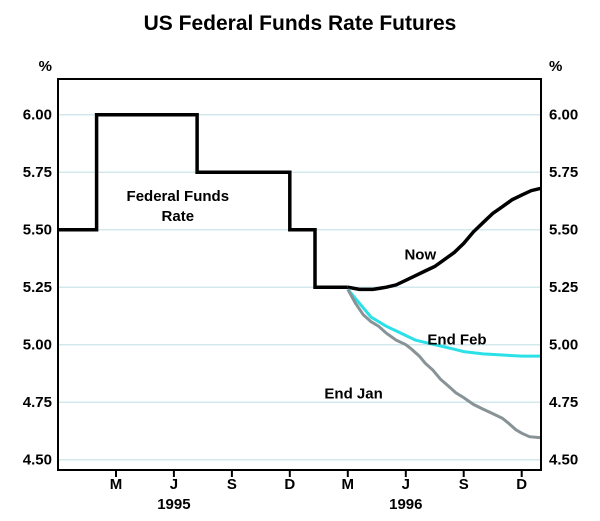 This screenshot has height=521, width=600. I want to click on year-label-1995: 1995, so click(173, 504).